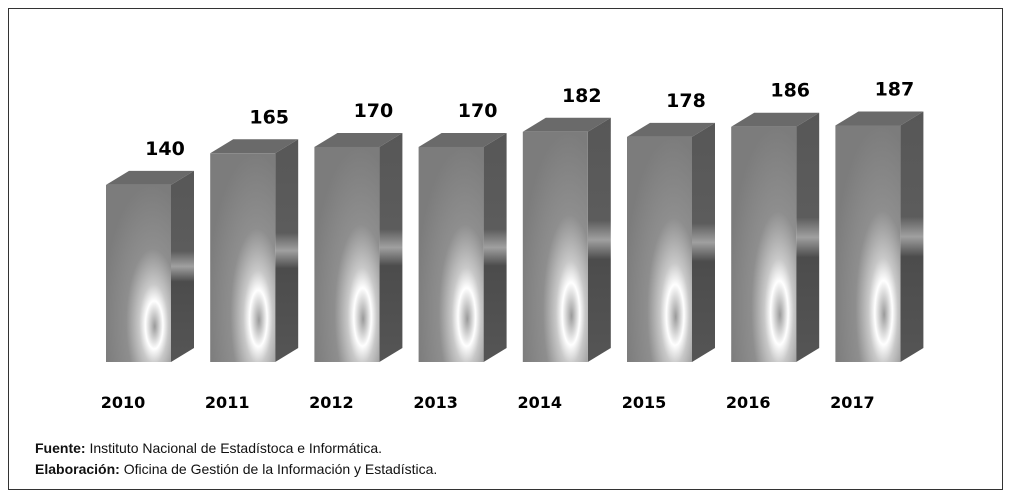  I want to click on note-label: Elaboración:, so click(77, 469).